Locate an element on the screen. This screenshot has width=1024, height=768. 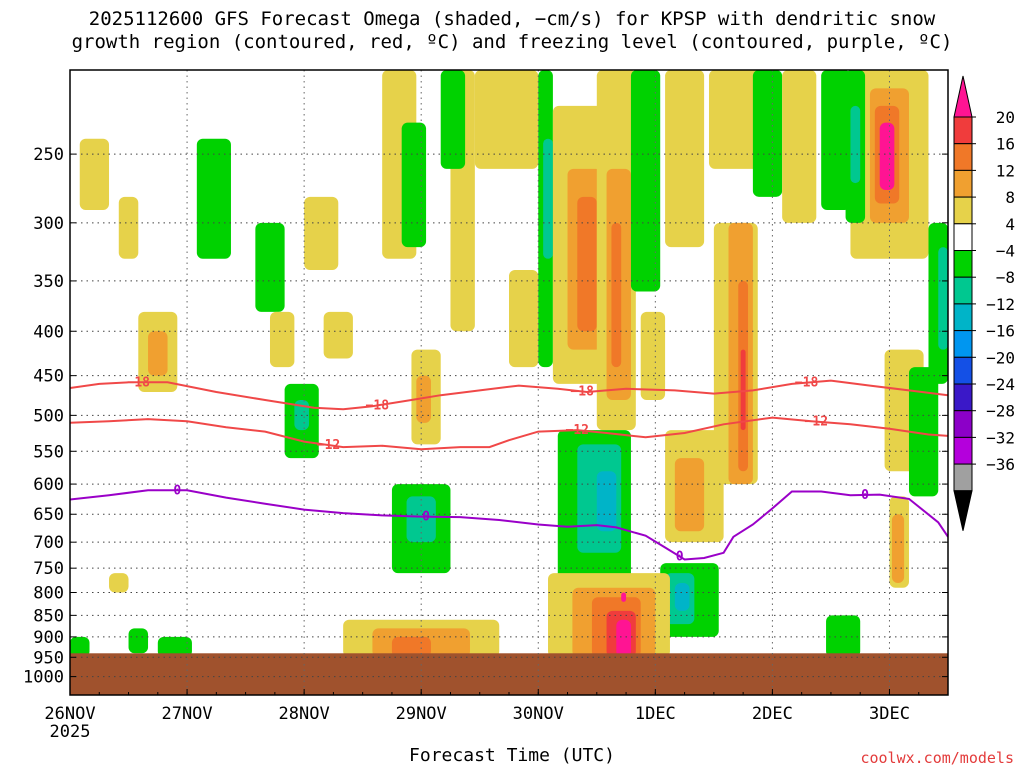
colorbar-label: 16 is located at coordinates (1005, 144).